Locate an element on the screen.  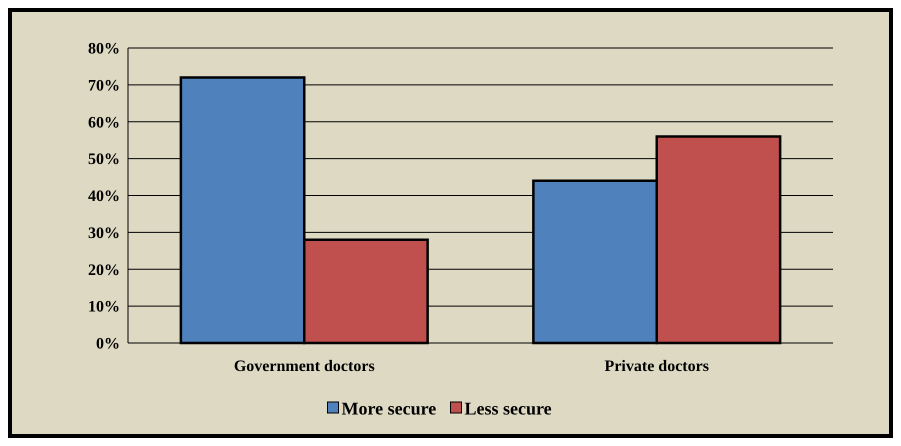
y-tick-label: 0% is located at coordinates (108, 344).